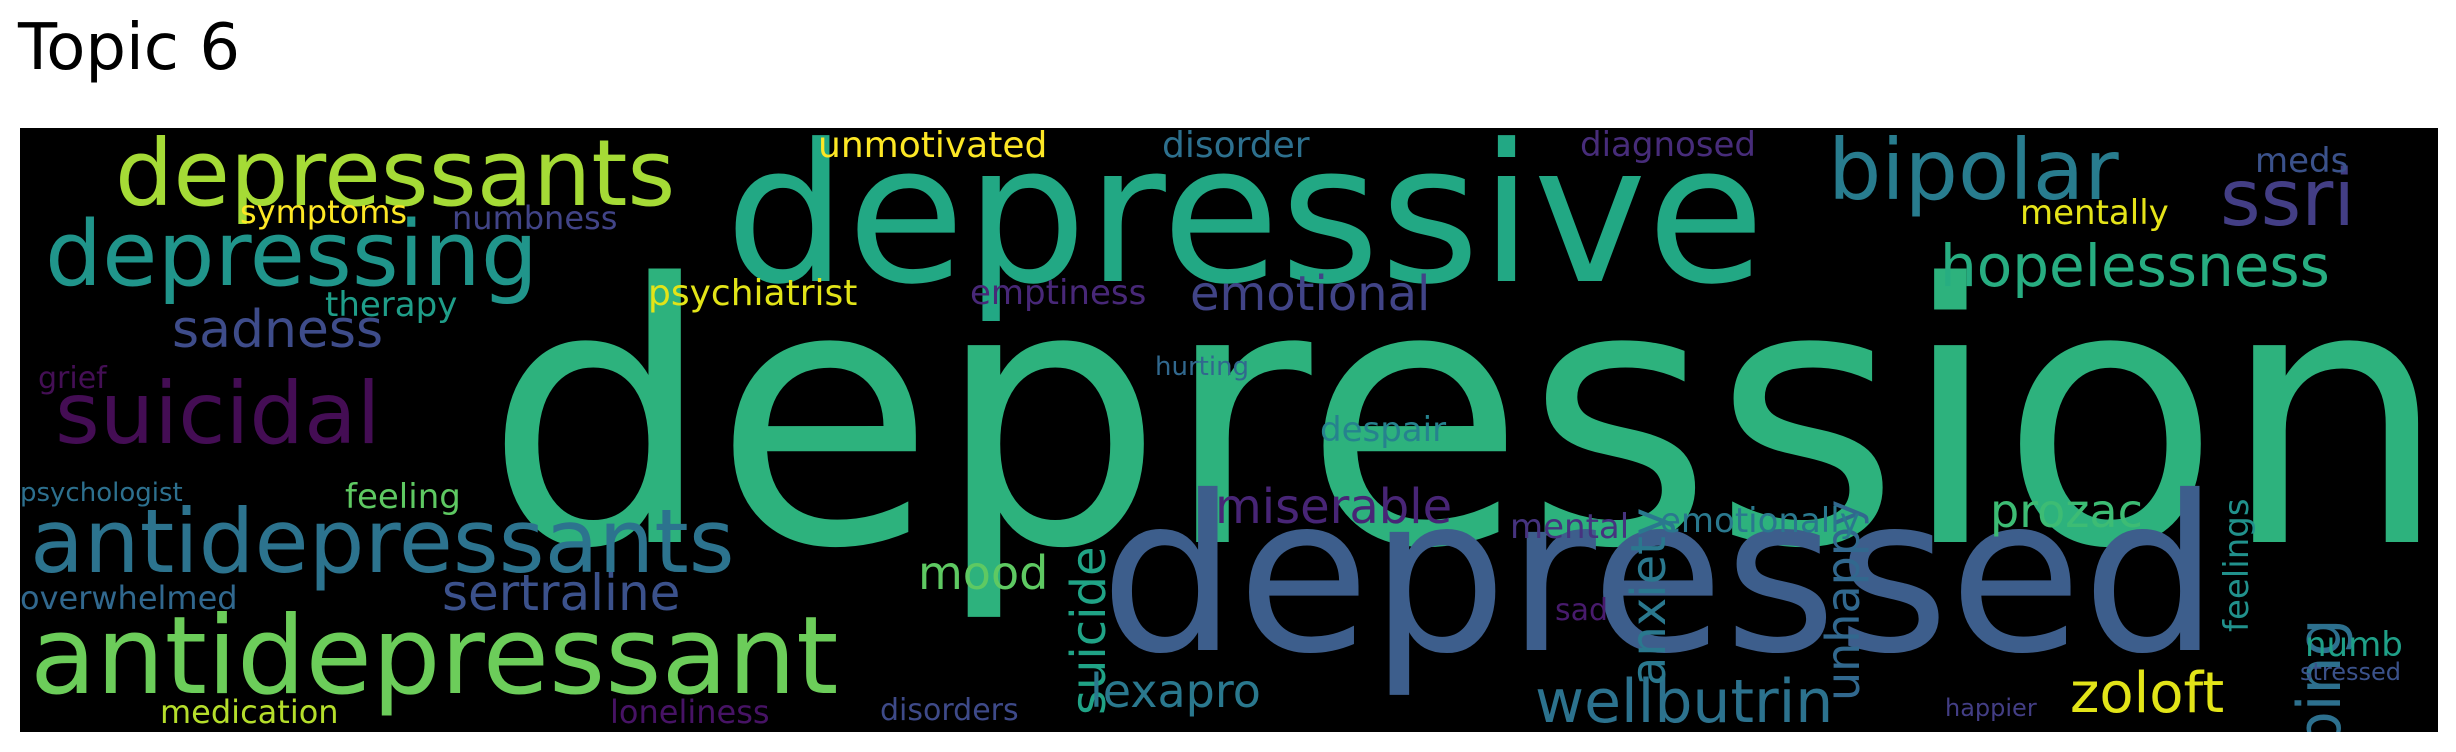 The image size is (2456, 752). I want to click on word-miserable: miserable, so click(1334, 507).